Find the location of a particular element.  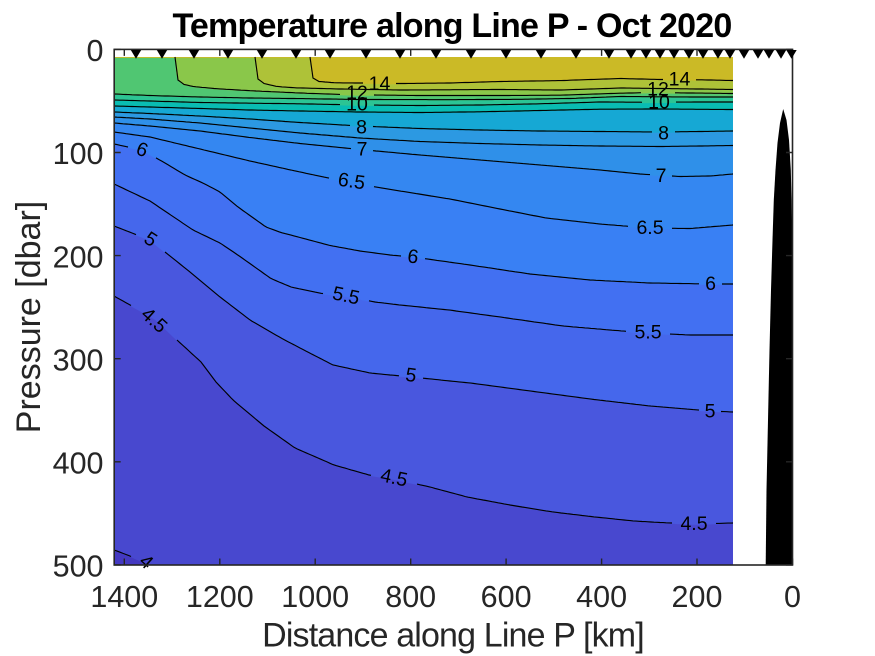

svg-text: Distance along Line P [km] is located at coordinates (453, 635).